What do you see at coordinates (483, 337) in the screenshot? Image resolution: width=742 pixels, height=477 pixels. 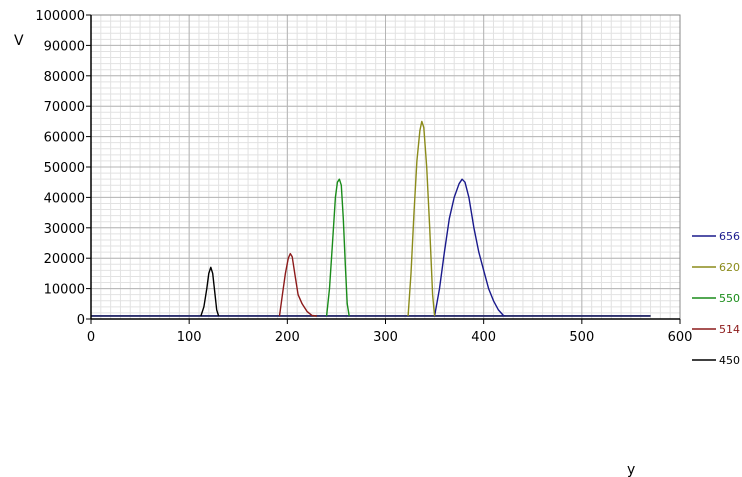 I see `x-tick-label: 400` at bounding box center [483, 337].